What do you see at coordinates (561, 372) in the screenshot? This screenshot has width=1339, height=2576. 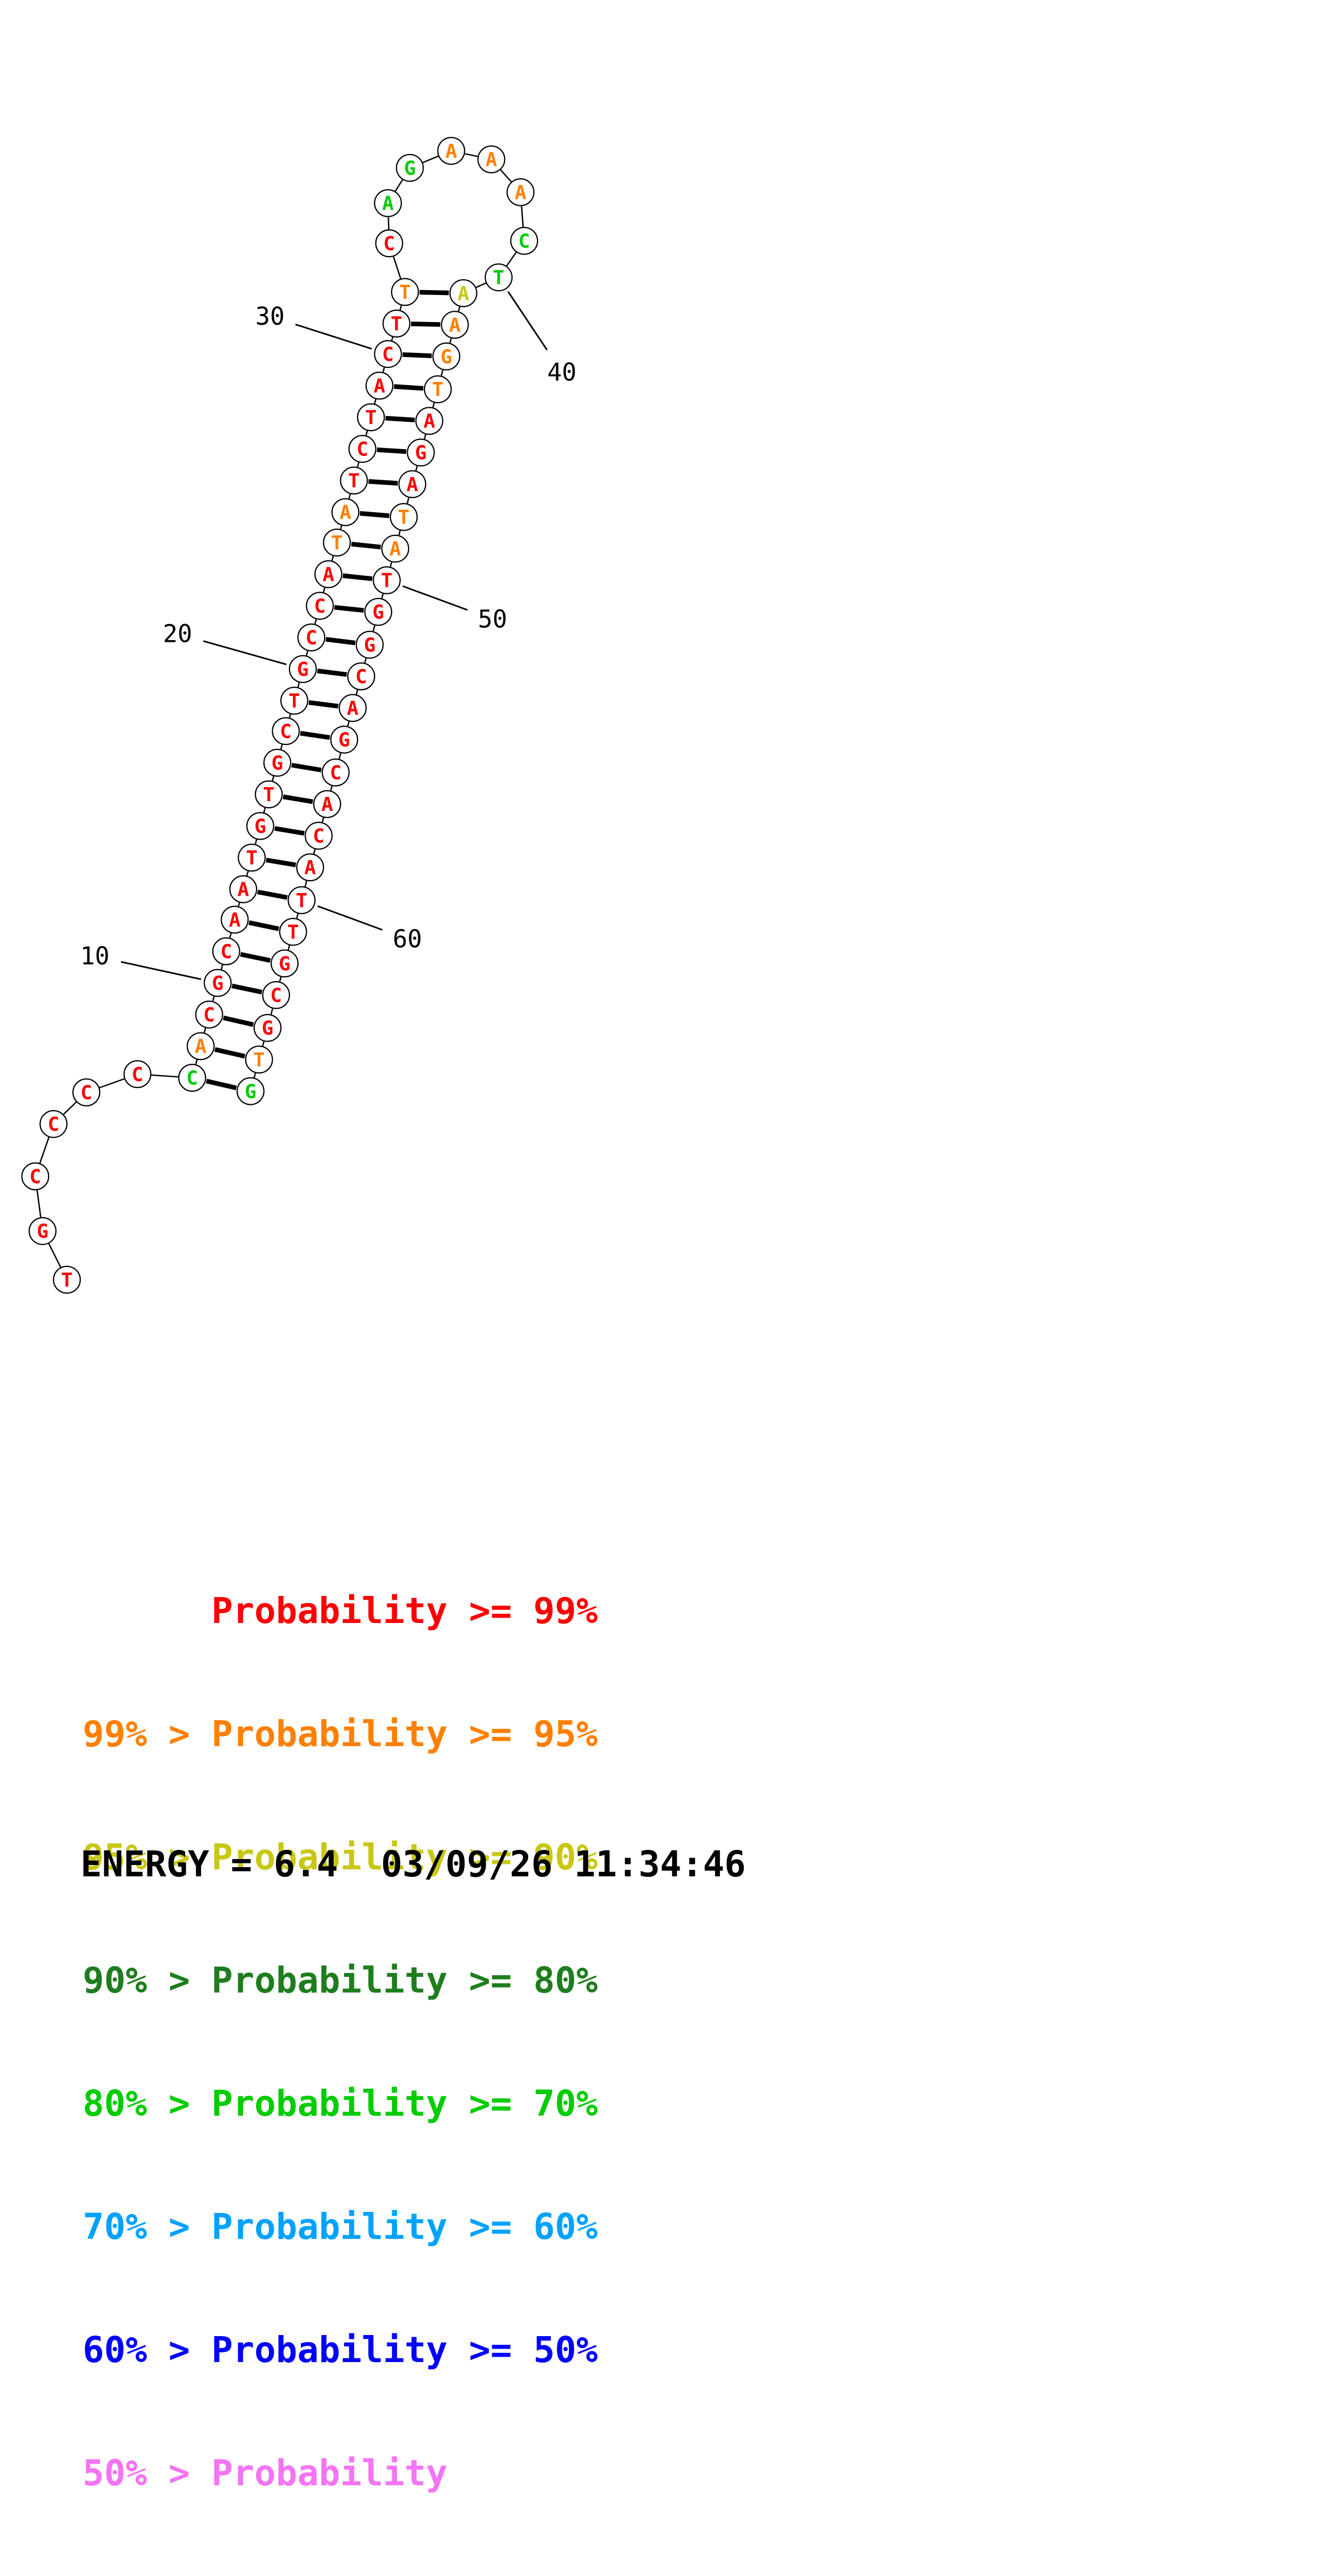 I see `position-label: 40` at bounding box center [561, 372].